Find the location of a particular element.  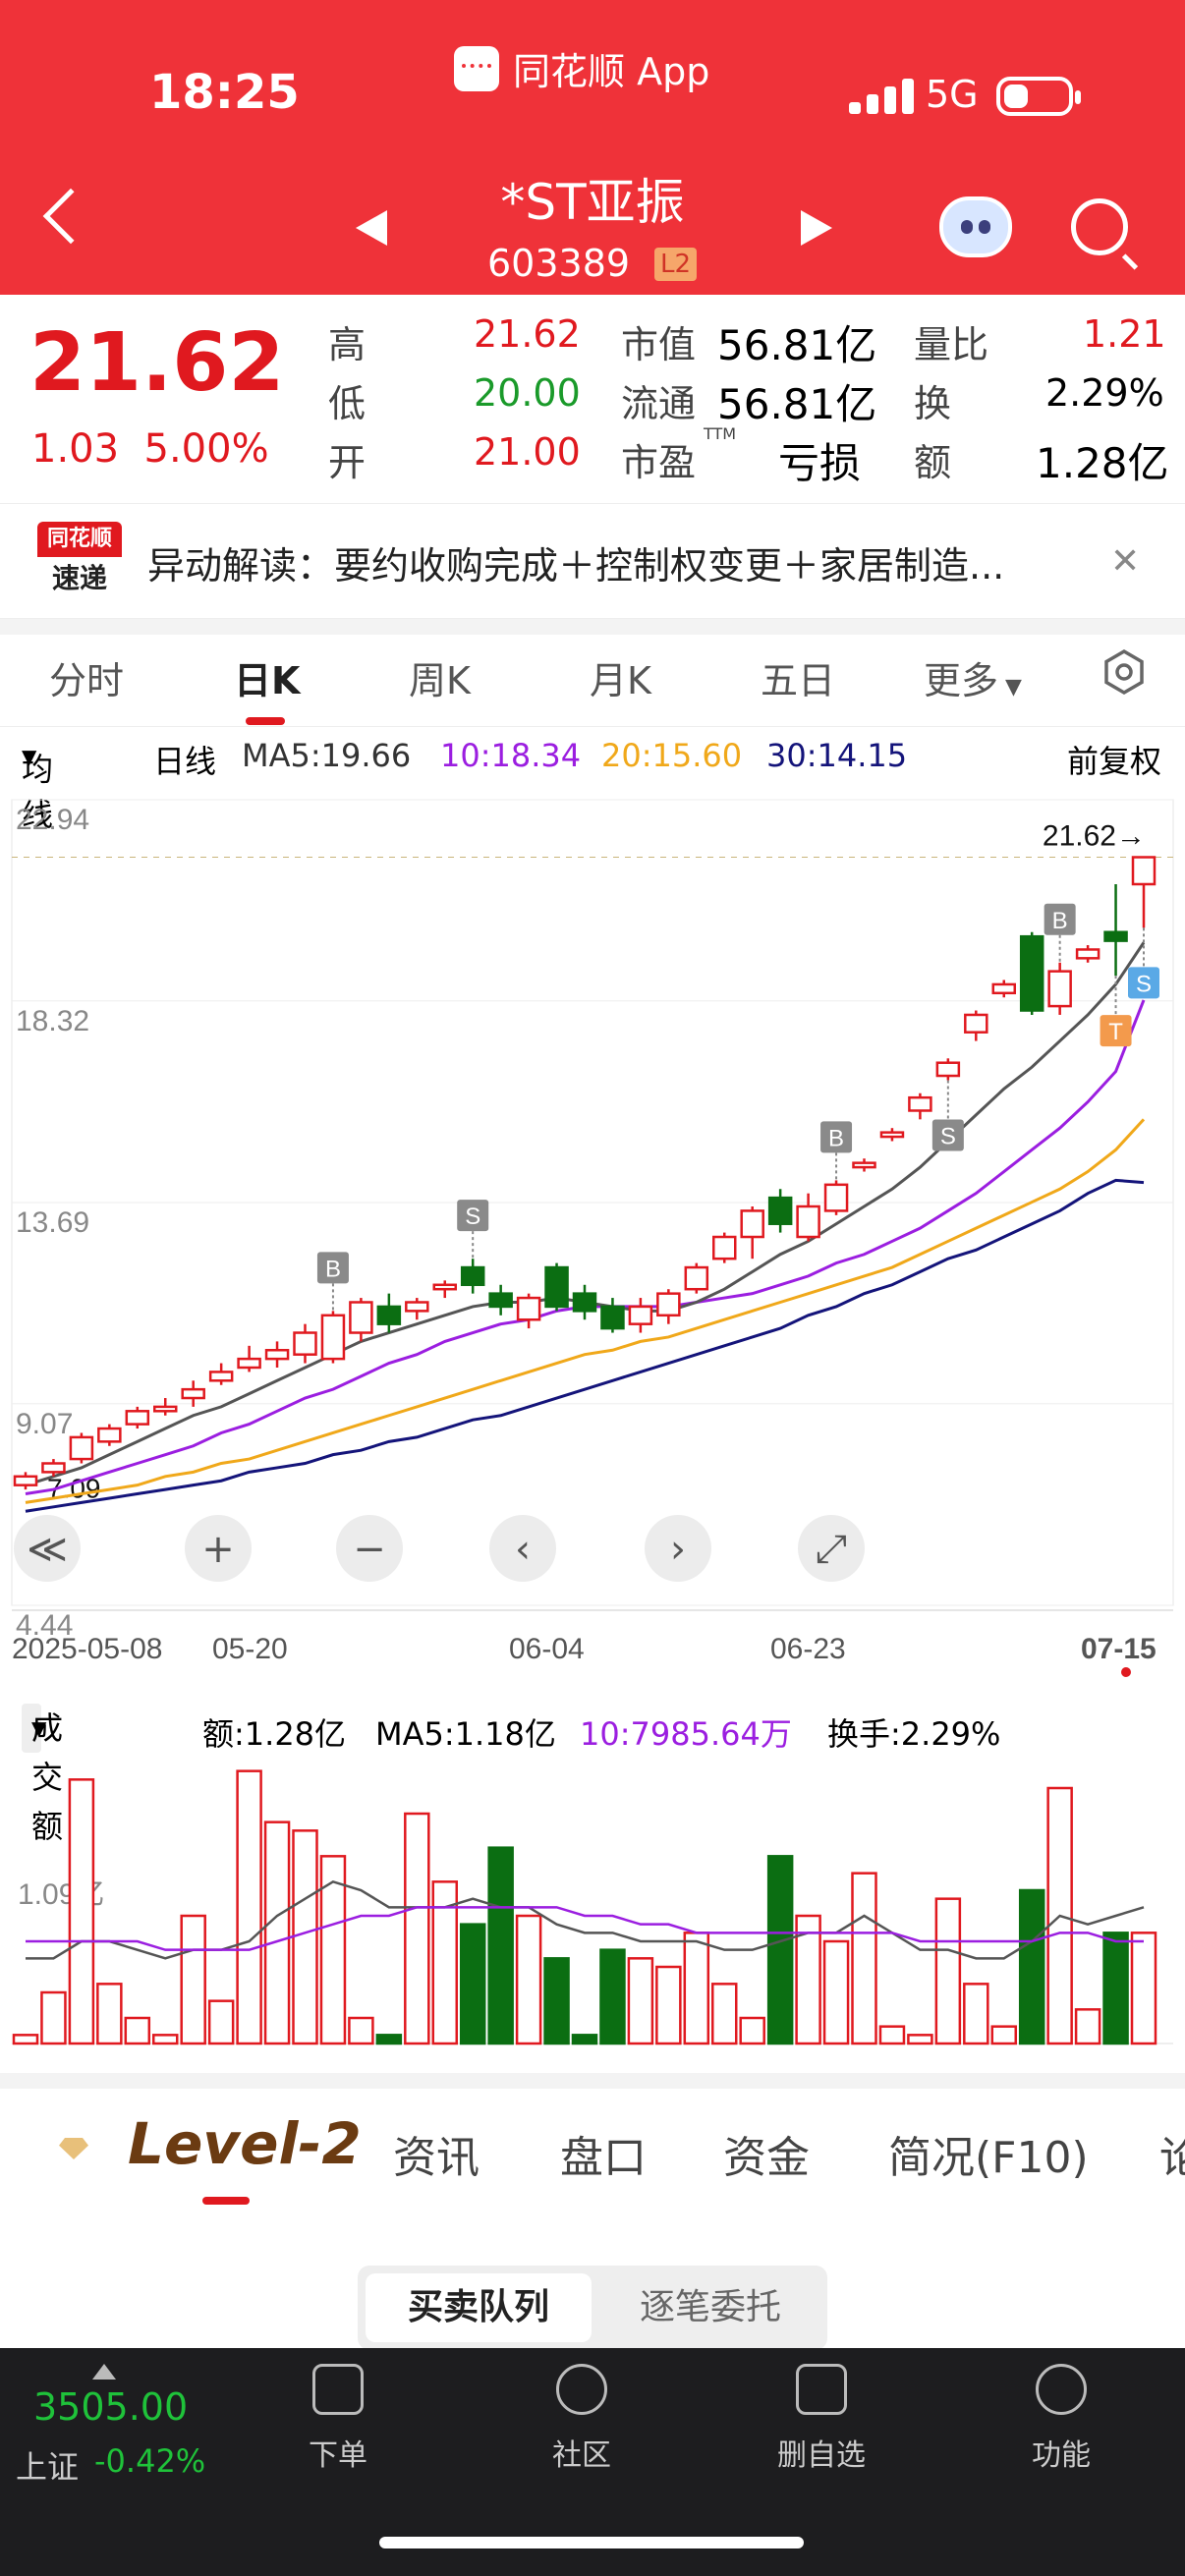

y-tick-label: 18.32 is located at coordinates (53, 1021).